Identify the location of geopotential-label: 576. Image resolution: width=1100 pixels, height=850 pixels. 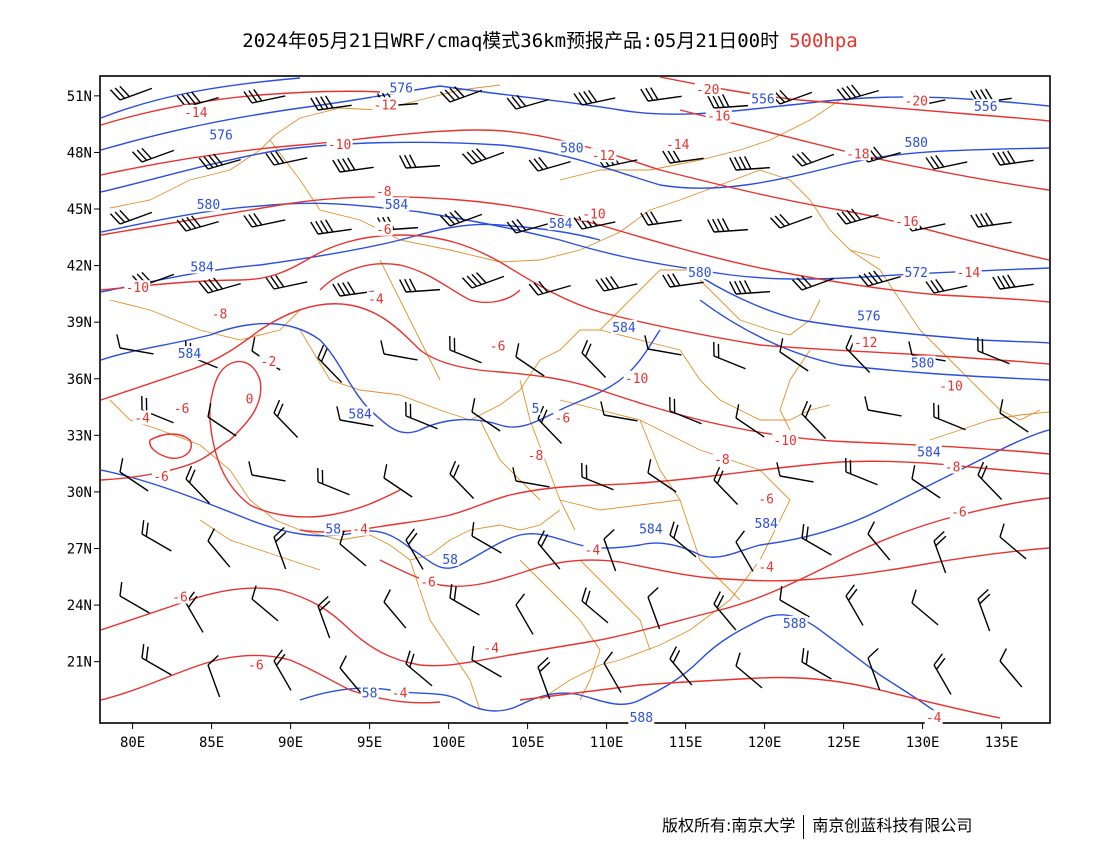
(220, 135).